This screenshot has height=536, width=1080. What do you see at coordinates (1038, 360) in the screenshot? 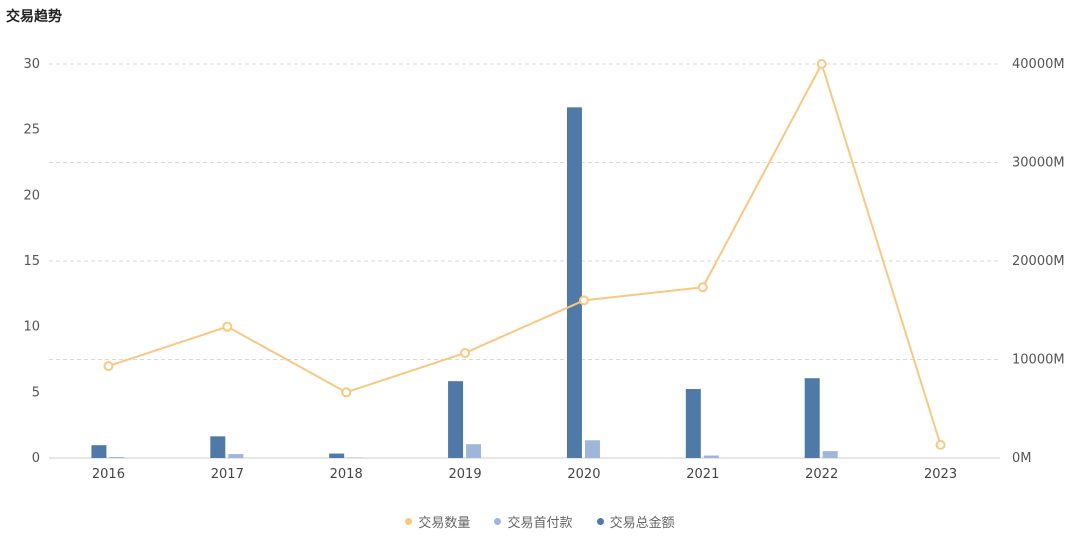
I see `right-axis-tick-label: 10000M` at bounding box center [1038, 360].